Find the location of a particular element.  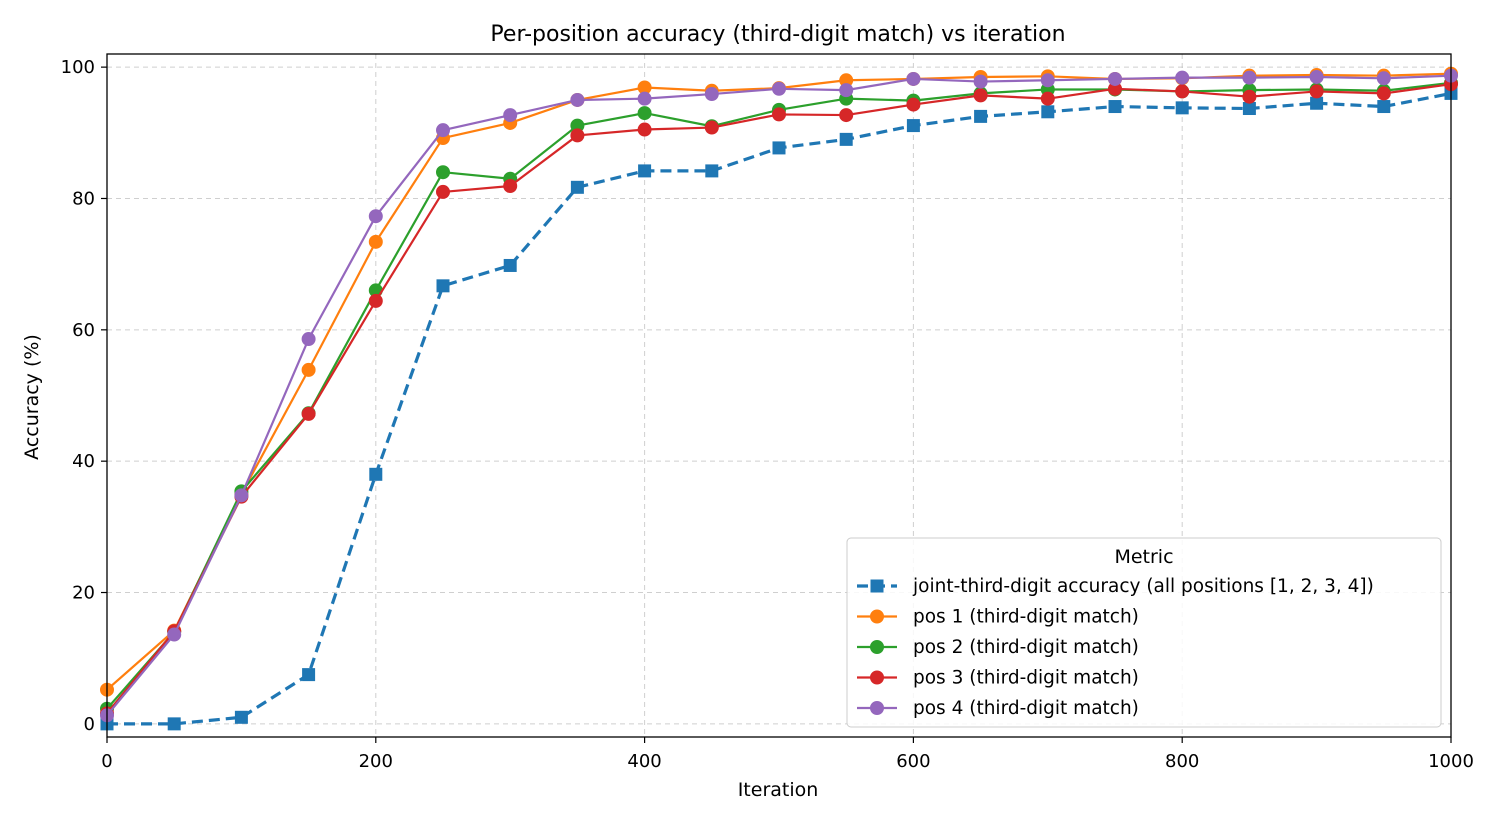

y-axis-ticks: 0 20 40 60 80 100 is located at coordinates (84, 396).